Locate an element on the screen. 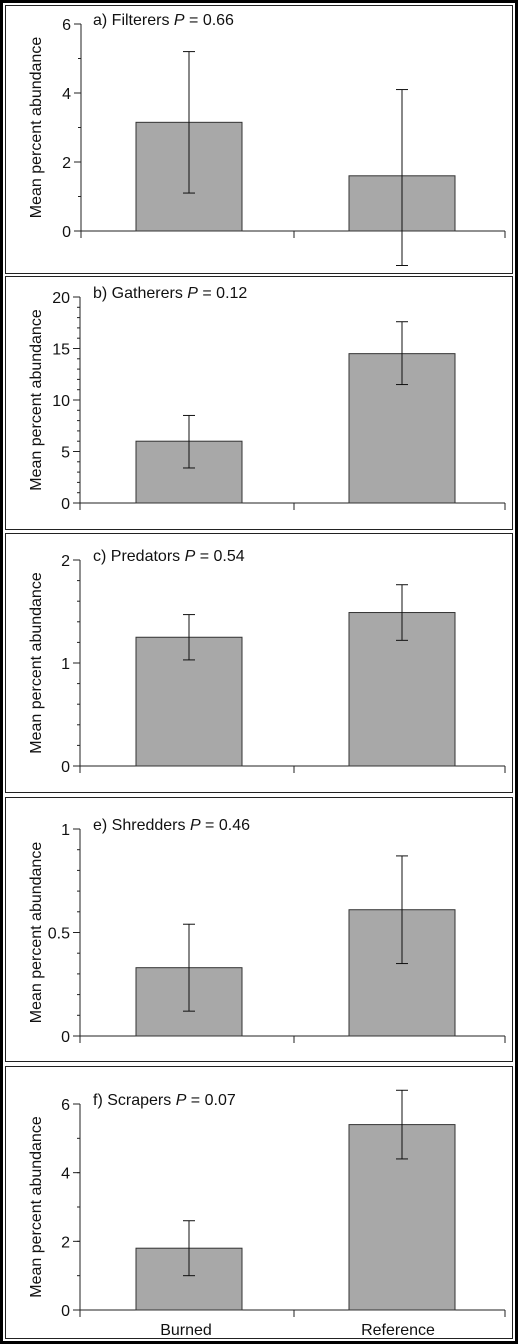 This screenshot has height=1344, width=518. panel-title: e) Shredders P = 0.46 is located at coordinates (171, 825).